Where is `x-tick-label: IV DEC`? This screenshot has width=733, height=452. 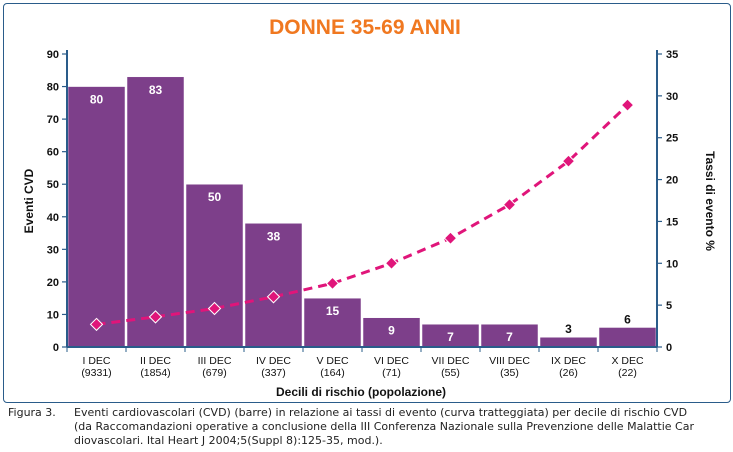 x-tick-label: IV DEC is located at coordinates (273, 361).